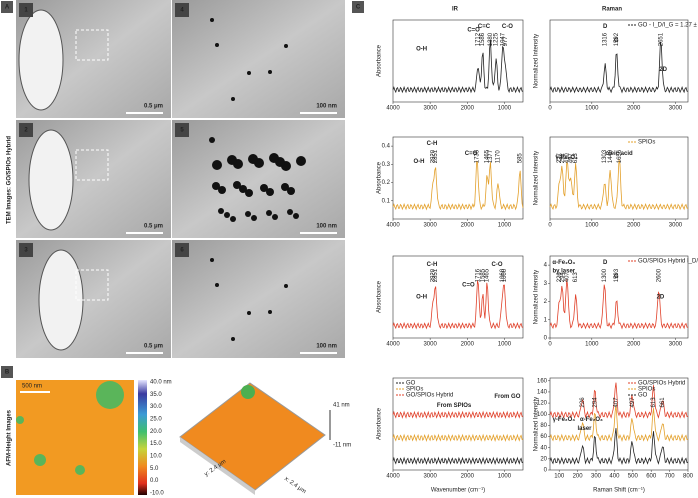 The width and height of the screenshot is (698, 498). Describe the element at coordinates (156, 395) in the screenshot. I see `colorbar-label: 35.0` at that location.